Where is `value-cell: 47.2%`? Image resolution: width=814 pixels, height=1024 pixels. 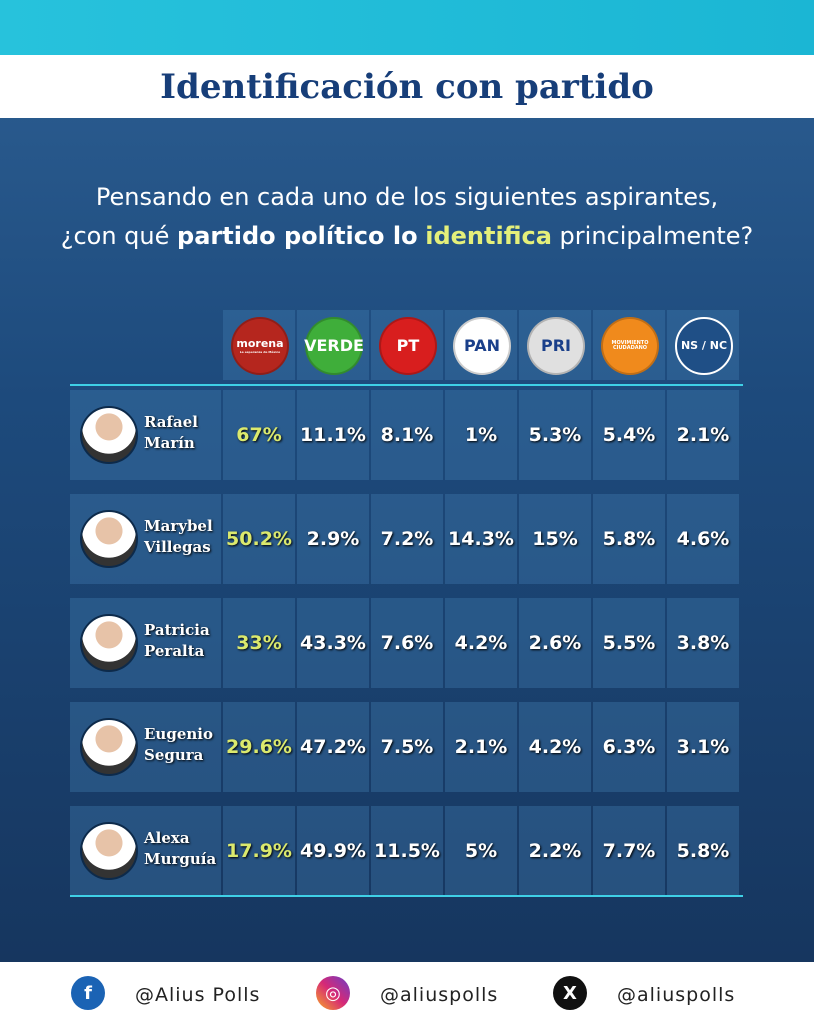 value-cell: 47.2% is located at coordinates (333, 747).